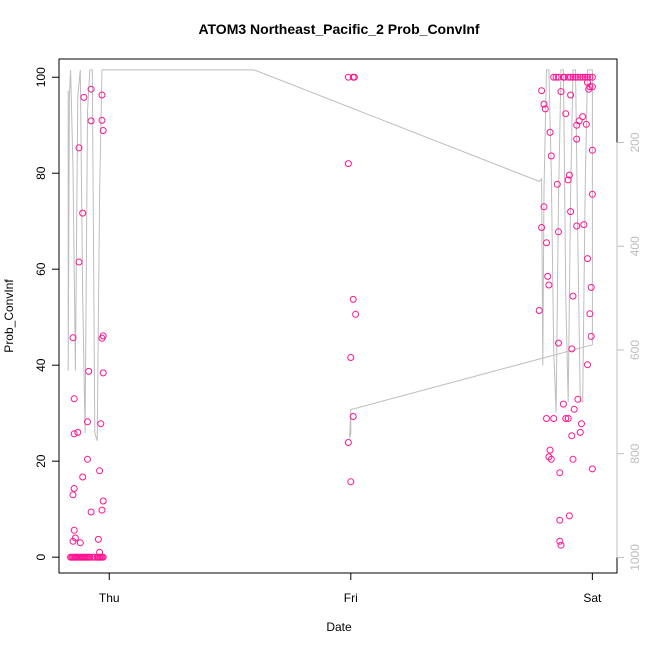 Image resolution: width=650 pixels, height=650 pixels. I want to click on right-tick-label: 600, so click(635, 350).